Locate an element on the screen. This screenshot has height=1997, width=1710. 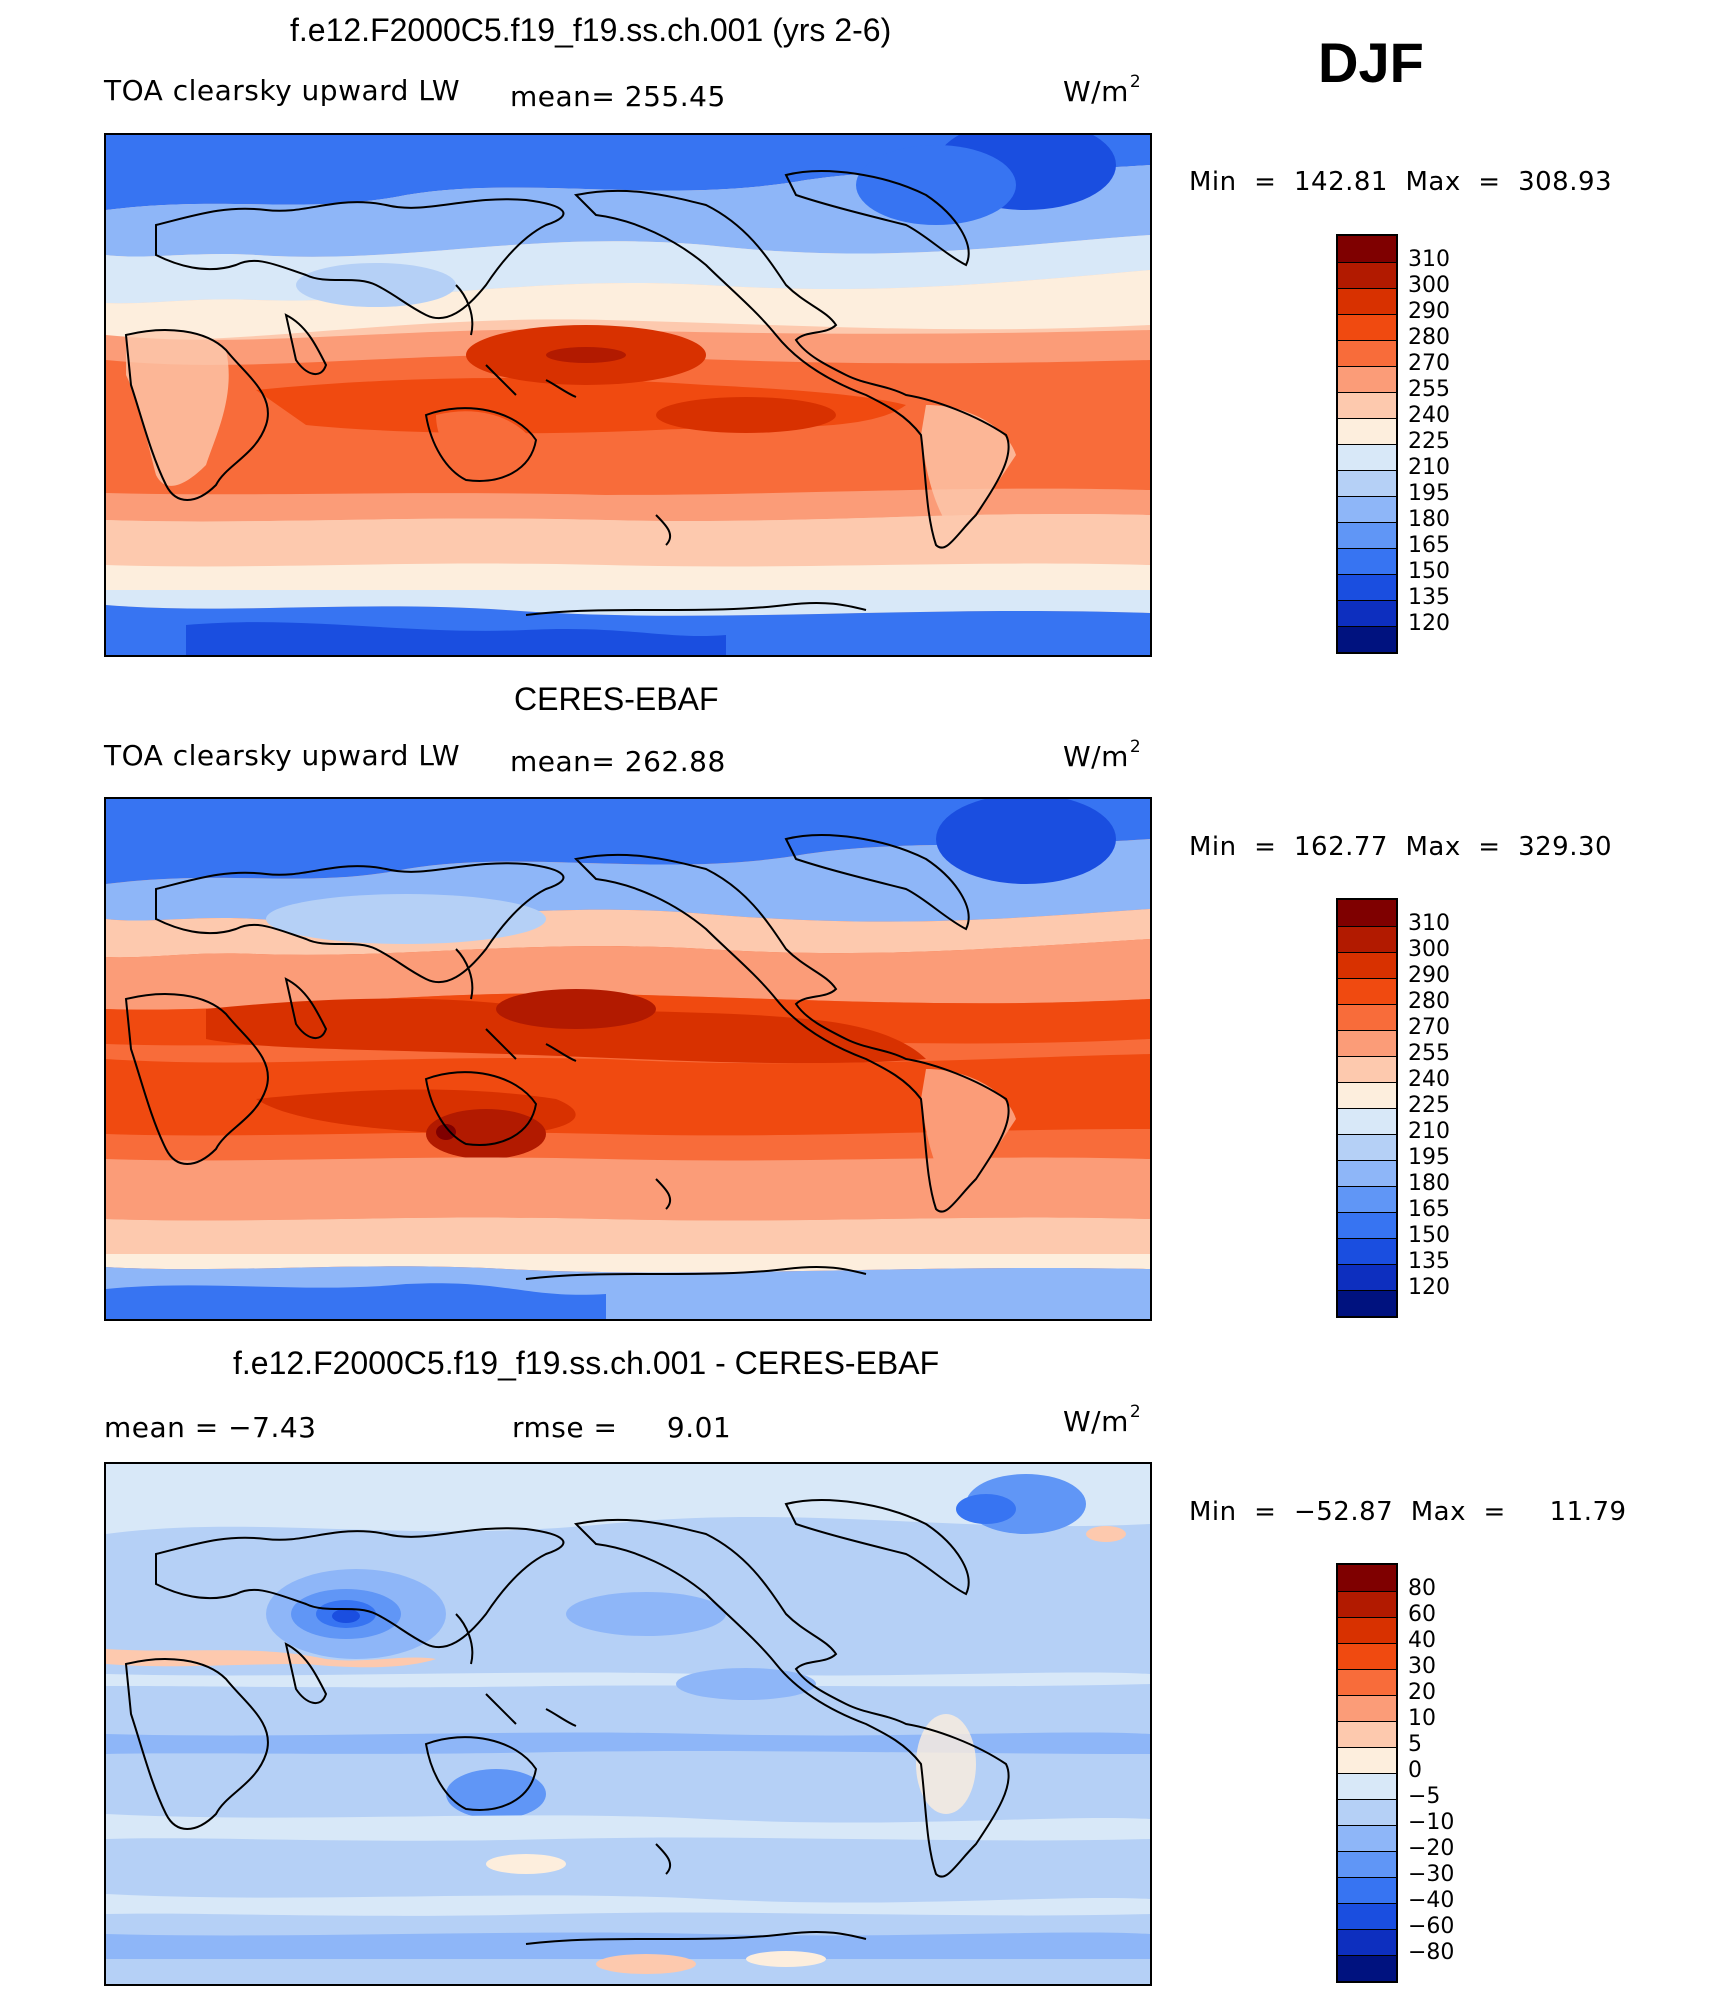
panel3-colorbar-tick-label: 0 is located at coordinates (1415, 1770).